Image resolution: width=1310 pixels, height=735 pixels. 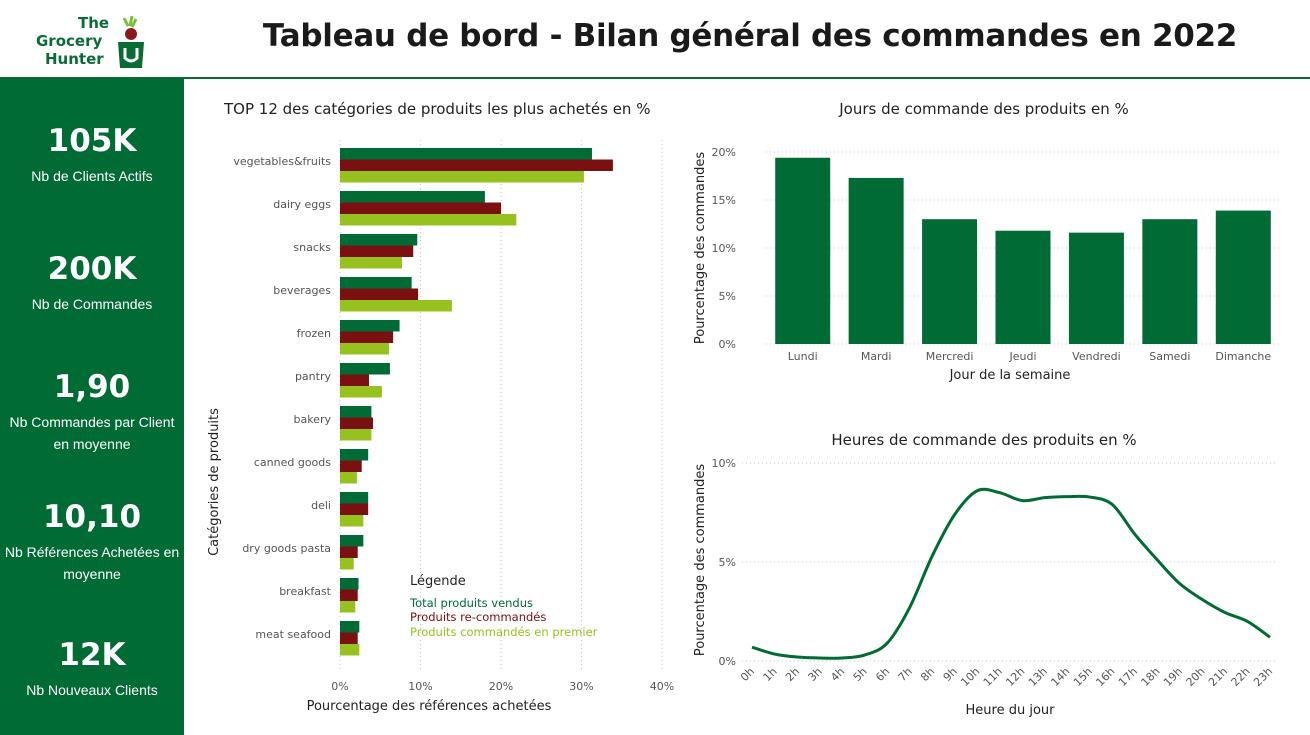 What do you see at coordinates (1011, 573) in the screenshot?
I see `series-line` at bounding box center [1011, 573].